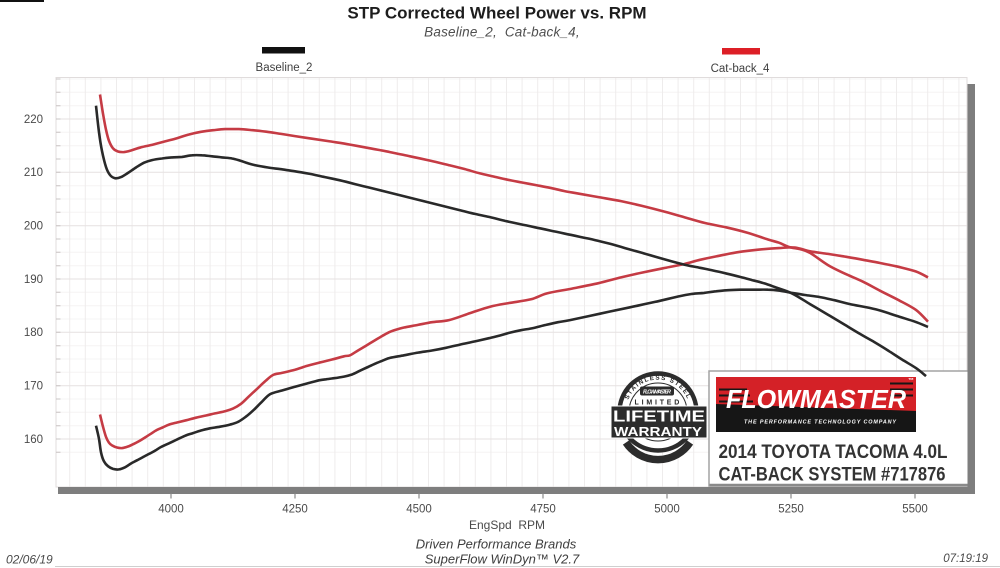  Describe the element at coordinates (33, 280) in the screenshot. I see `svg-text: 190` at that location.